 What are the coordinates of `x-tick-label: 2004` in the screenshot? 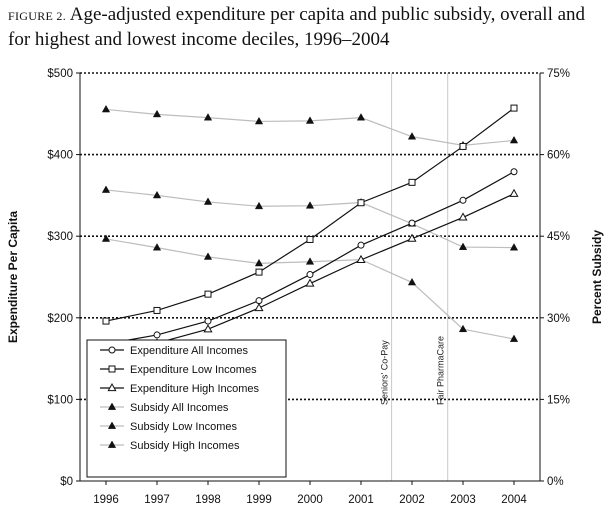 It's located at (514, 500).